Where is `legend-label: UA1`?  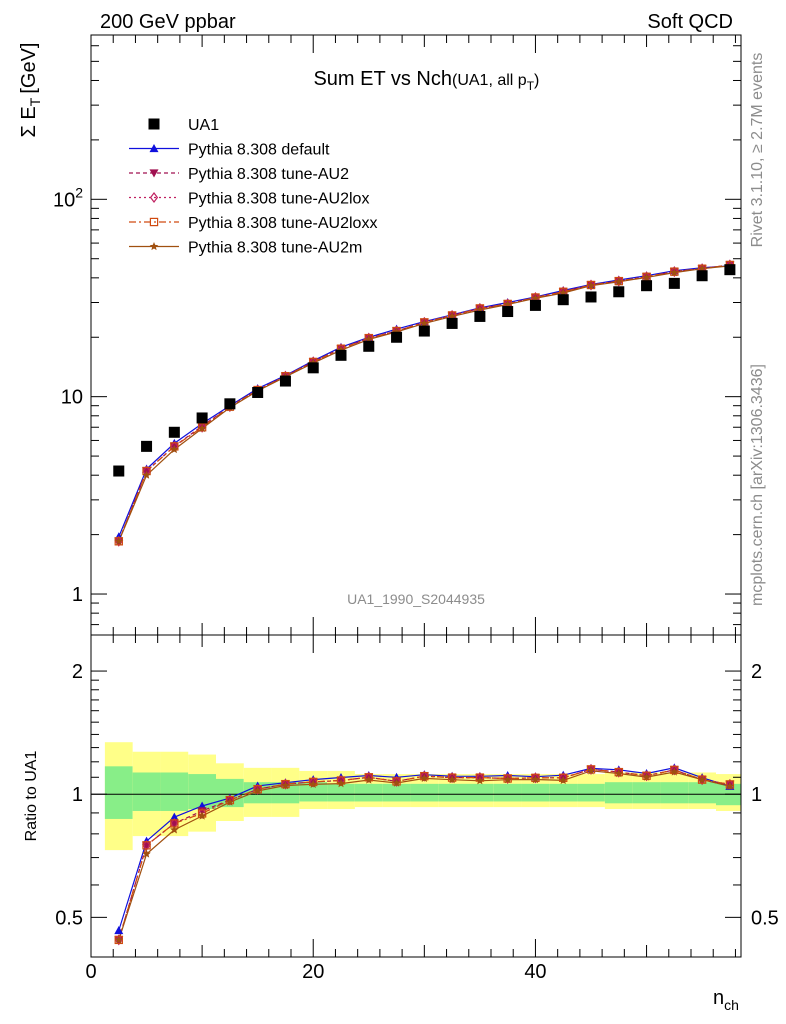
legend-label: UA1 is located at coordinates (203, 125).